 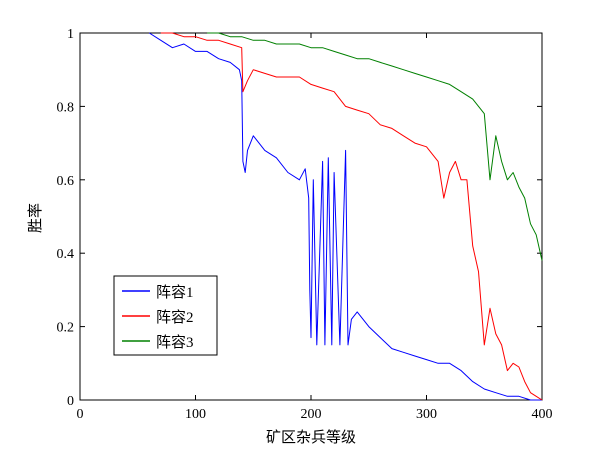 What do you see at coordinates (542, 414) in the screenshot?
I see `x-tick-label: 400` at bounding box center [542, 414].